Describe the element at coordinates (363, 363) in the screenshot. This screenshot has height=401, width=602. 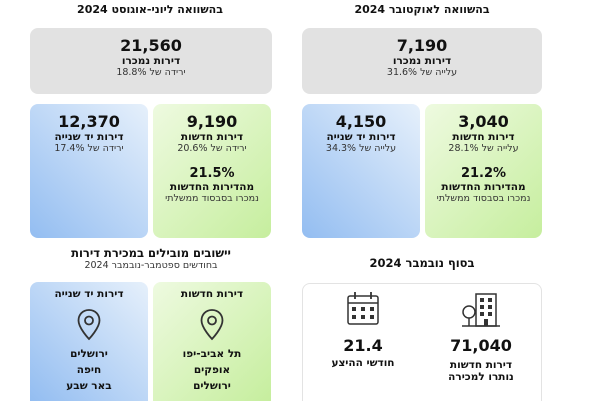
I see `months-supply-label: חודשי ההיצע` at that location.